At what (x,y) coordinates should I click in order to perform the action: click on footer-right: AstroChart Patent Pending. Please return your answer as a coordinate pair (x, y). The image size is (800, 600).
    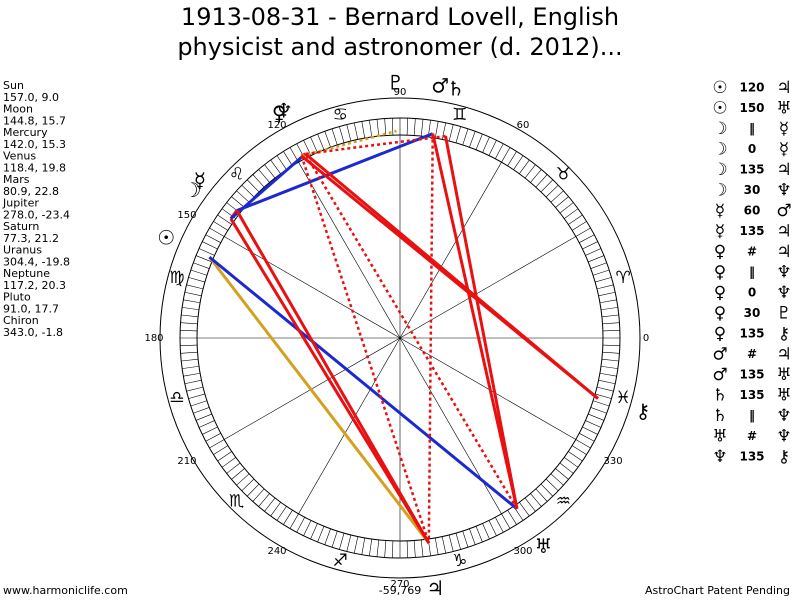
    Looking at the image, I should click on (717, 590).